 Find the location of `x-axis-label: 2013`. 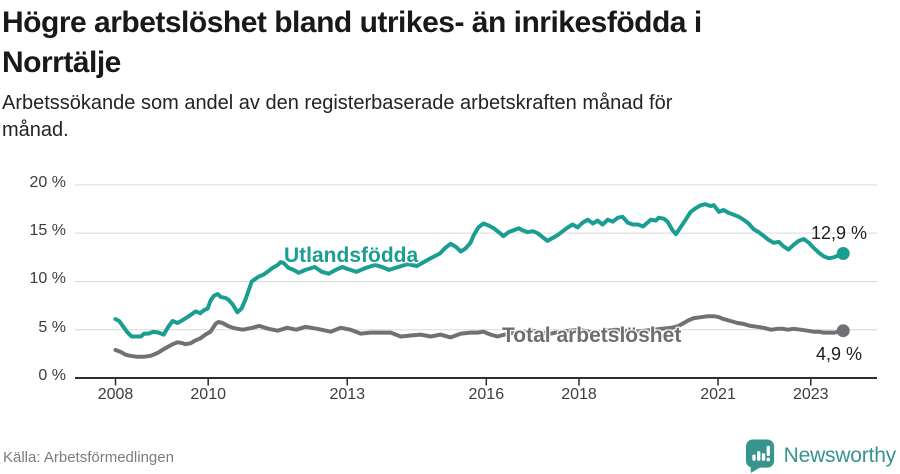

x-axis-label: 2013 is located at coordinates (347, 394).